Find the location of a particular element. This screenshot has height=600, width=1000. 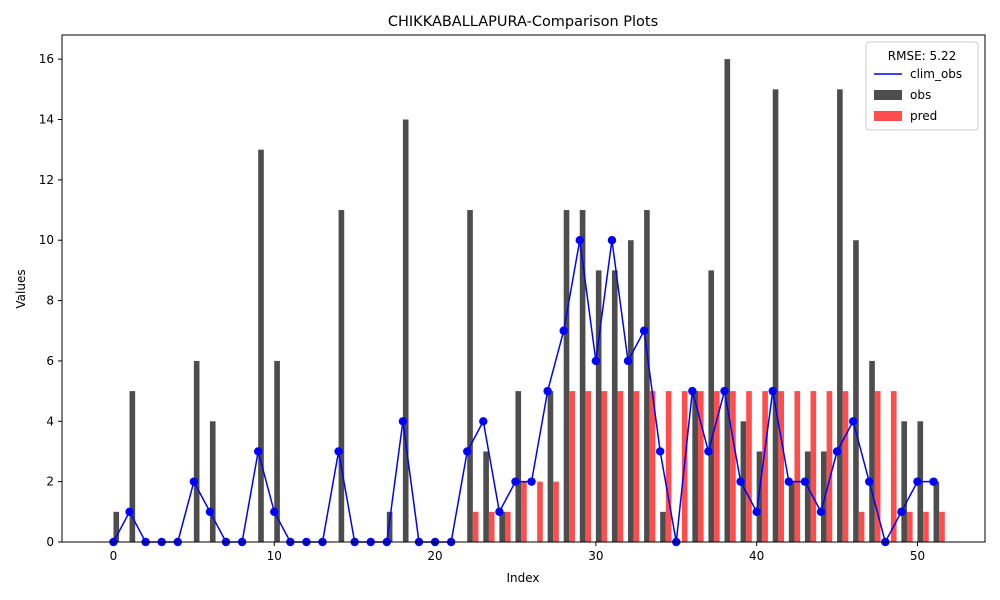

y-tick-label: 8 is located at coordinates (50, 301).